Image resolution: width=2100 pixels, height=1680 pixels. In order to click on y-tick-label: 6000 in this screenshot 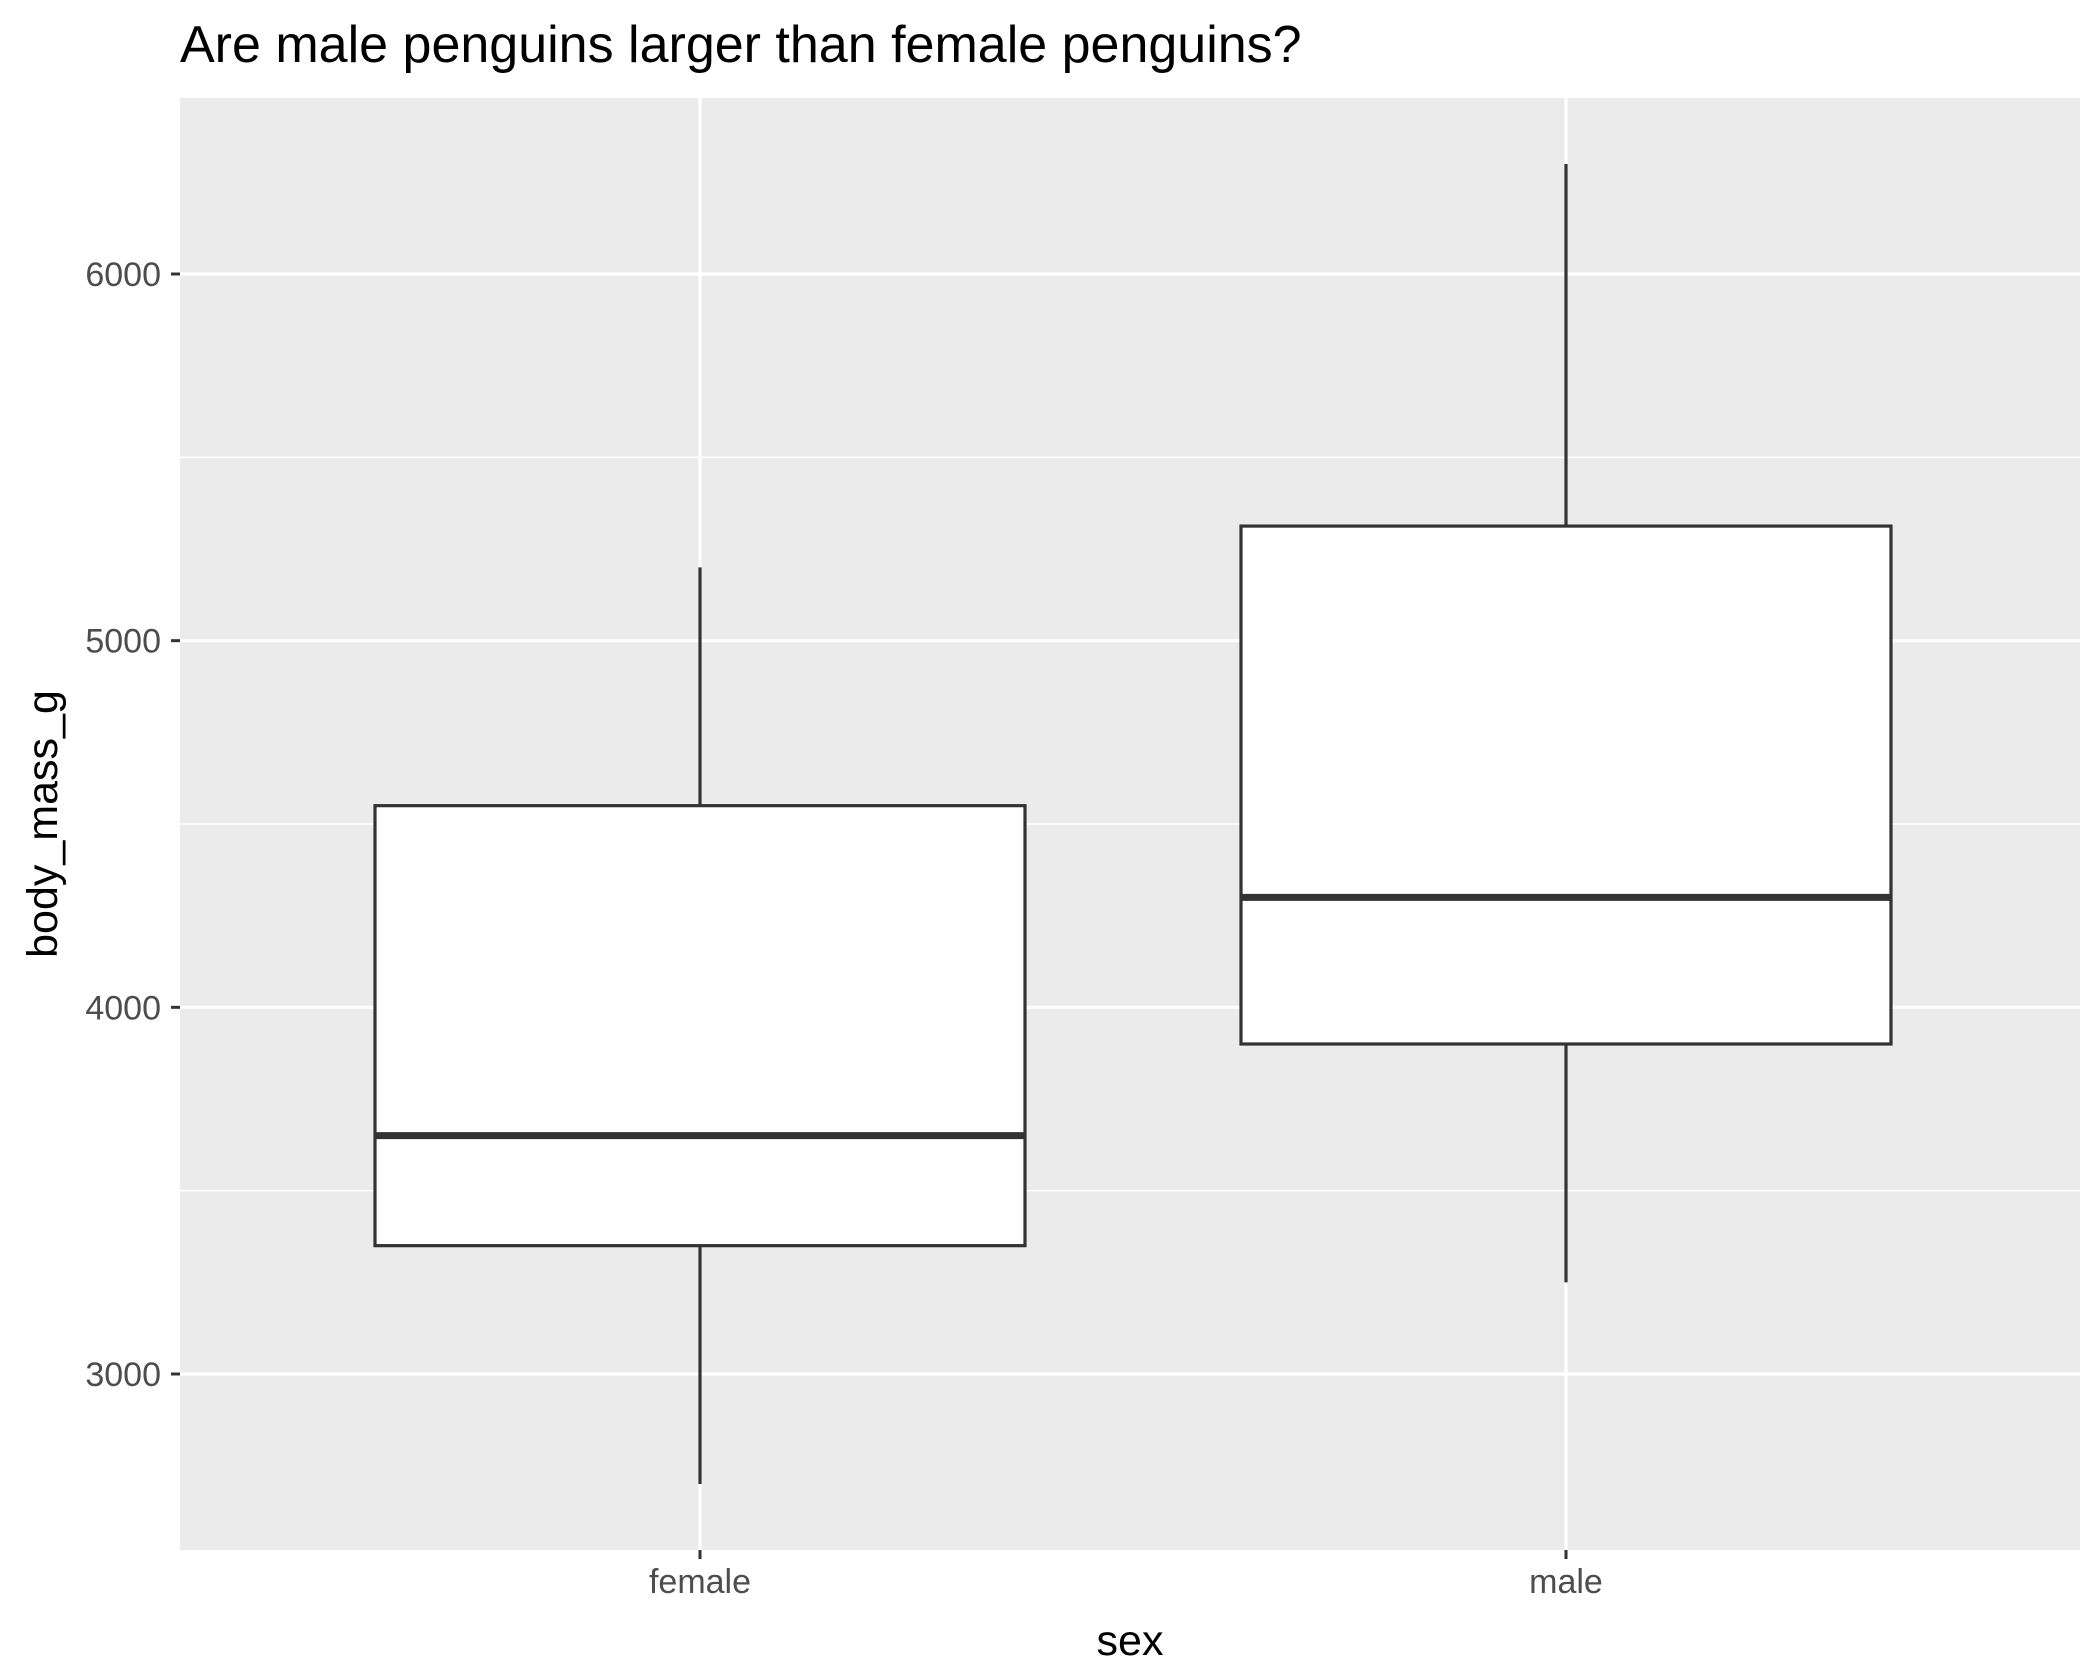, I will do `click(123, 275)`.